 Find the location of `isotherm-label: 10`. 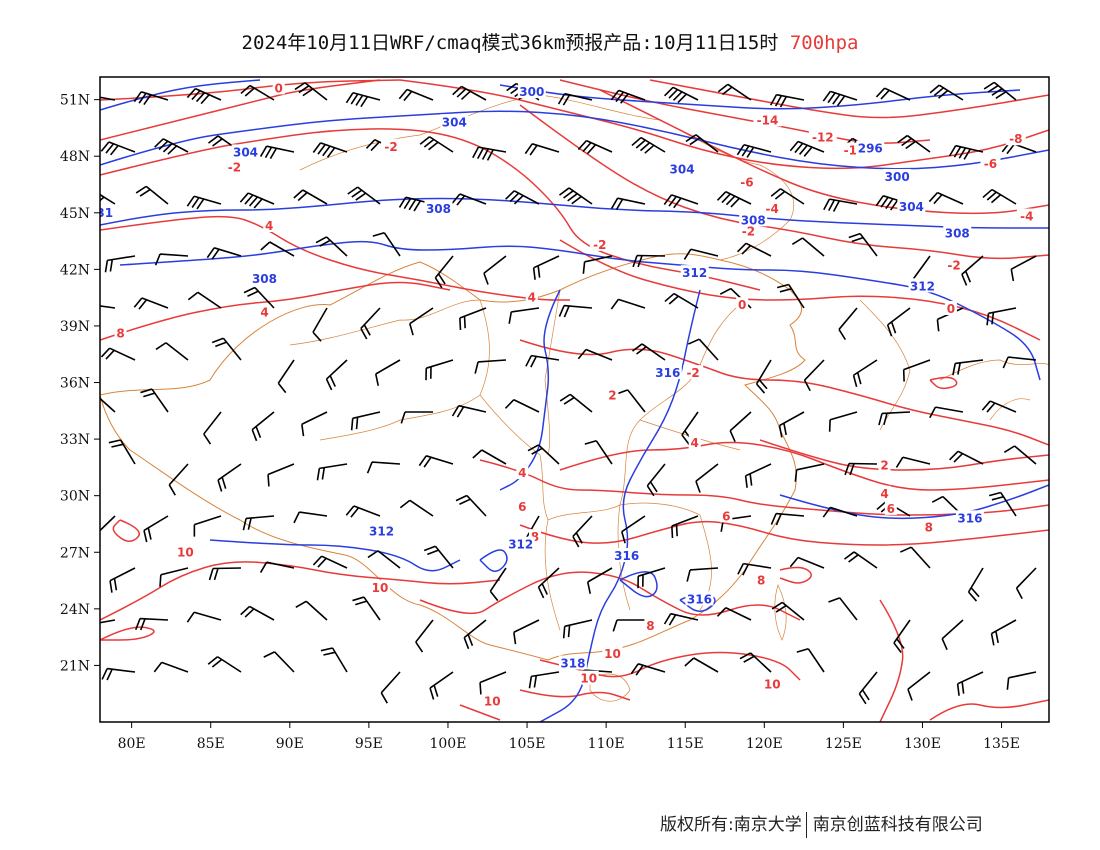

isotherm-label: 10 is located at coordinates (588, 679).